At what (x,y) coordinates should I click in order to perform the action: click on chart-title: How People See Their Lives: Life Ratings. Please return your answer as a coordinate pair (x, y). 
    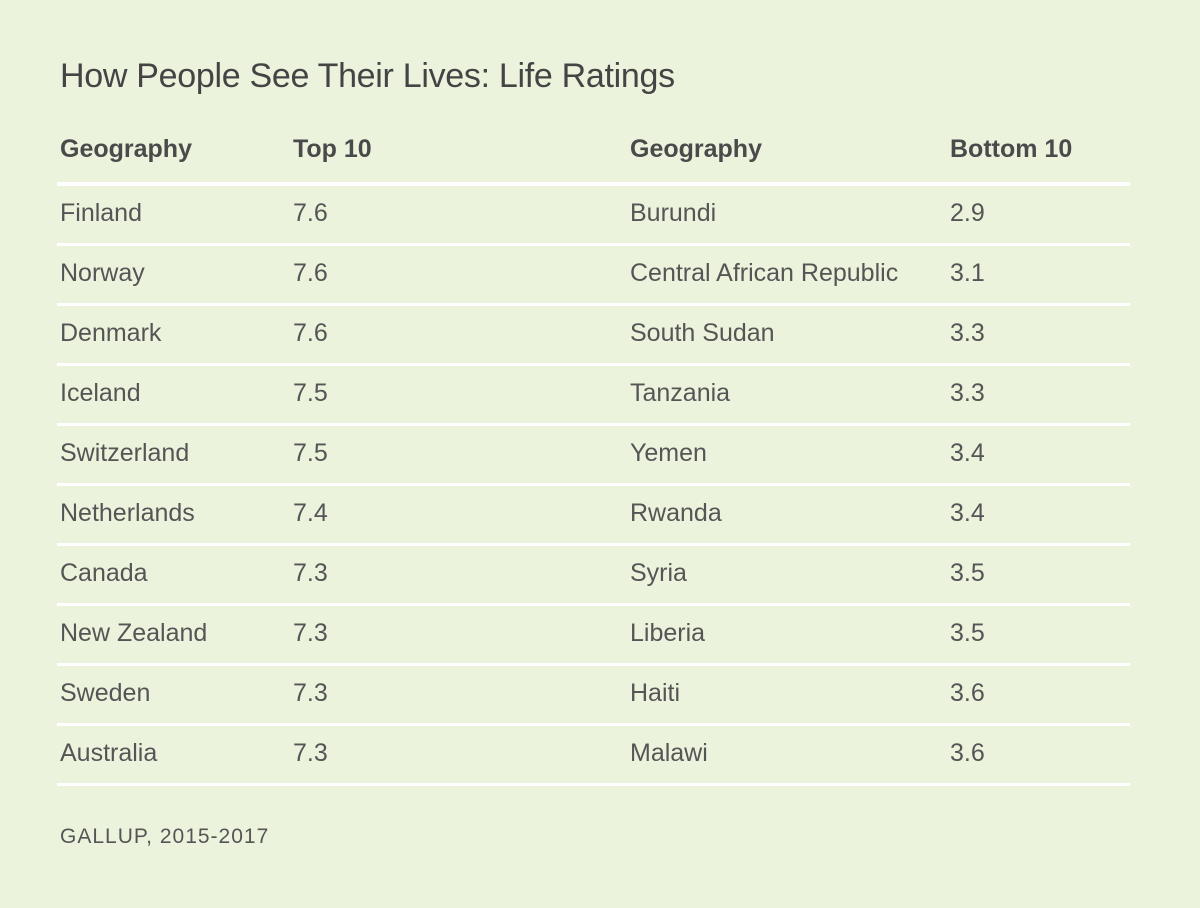
    Looking at the image, I should click on (367, 76).